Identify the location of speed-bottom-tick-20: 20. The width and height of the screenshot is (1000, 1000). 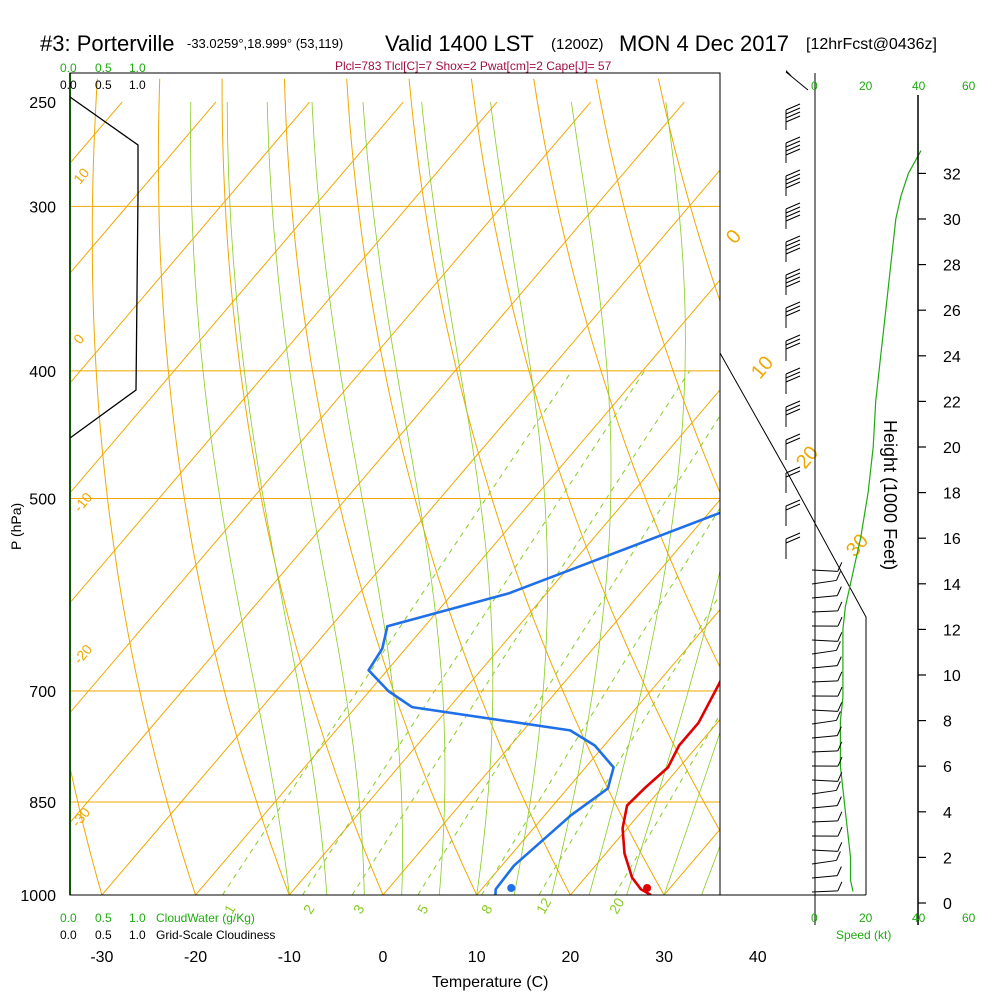
(866, 918).